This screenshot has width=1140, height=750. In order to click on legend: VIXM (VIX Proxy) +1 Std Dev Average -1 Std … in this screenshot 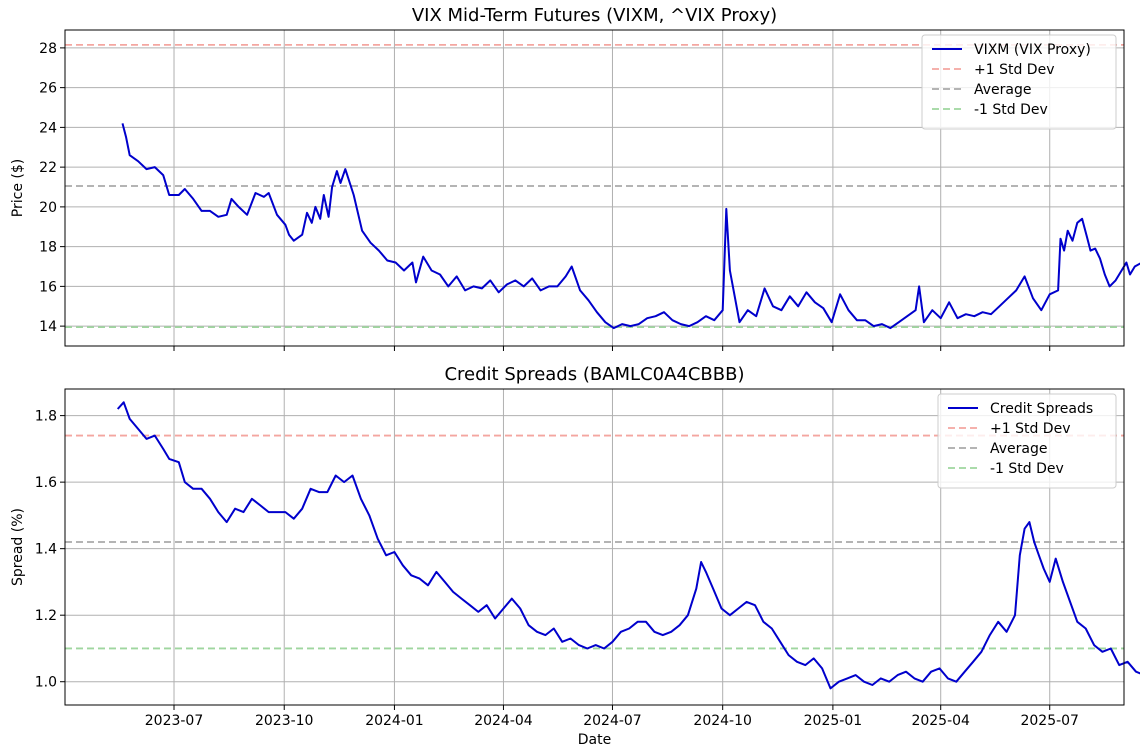, I will do `click(1019, 82)`.